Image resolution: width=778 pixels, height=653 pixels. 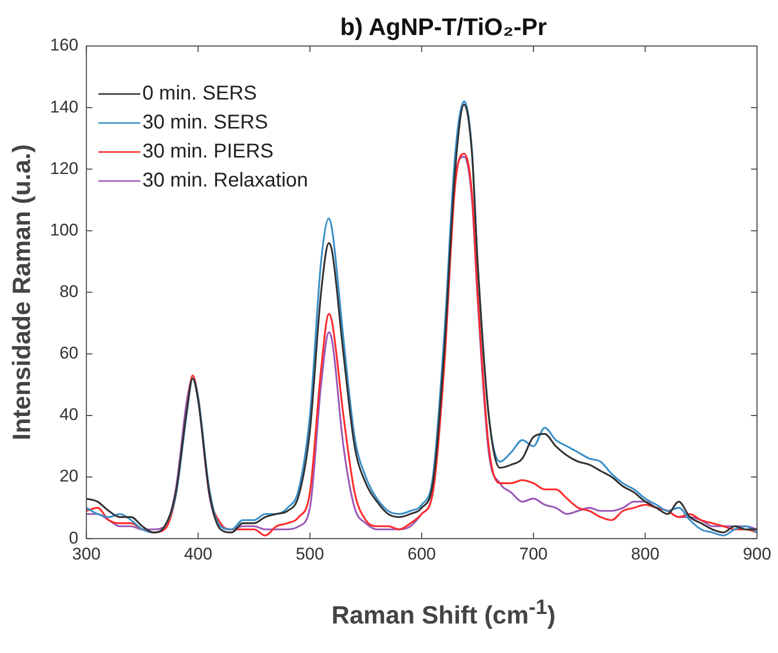 What do you see at coordinates (757, 554) in the screenshot?
I see `x-tick-label: 900` at bounding box center [757, 554].